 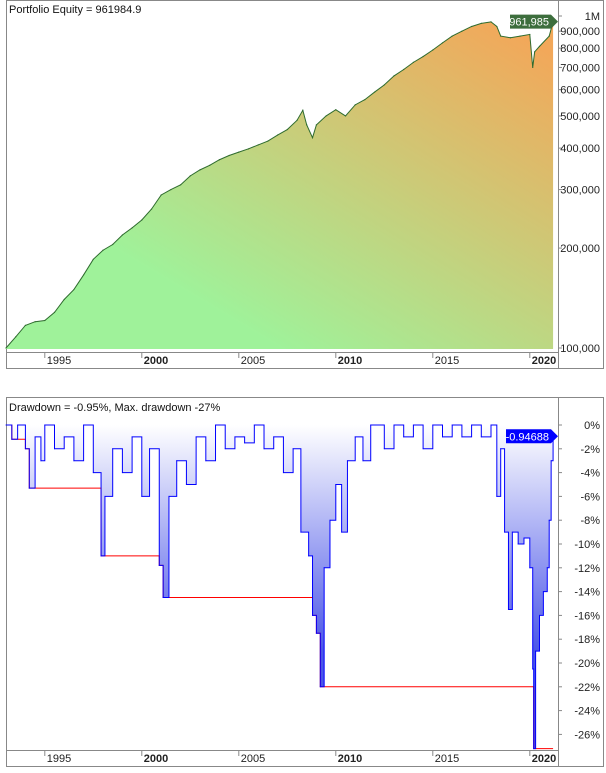 What do you see at coordinates (580, 117) in the screenshot?
I see `equity-y-tick-label: 500,000` at bounding box center [580, 117].